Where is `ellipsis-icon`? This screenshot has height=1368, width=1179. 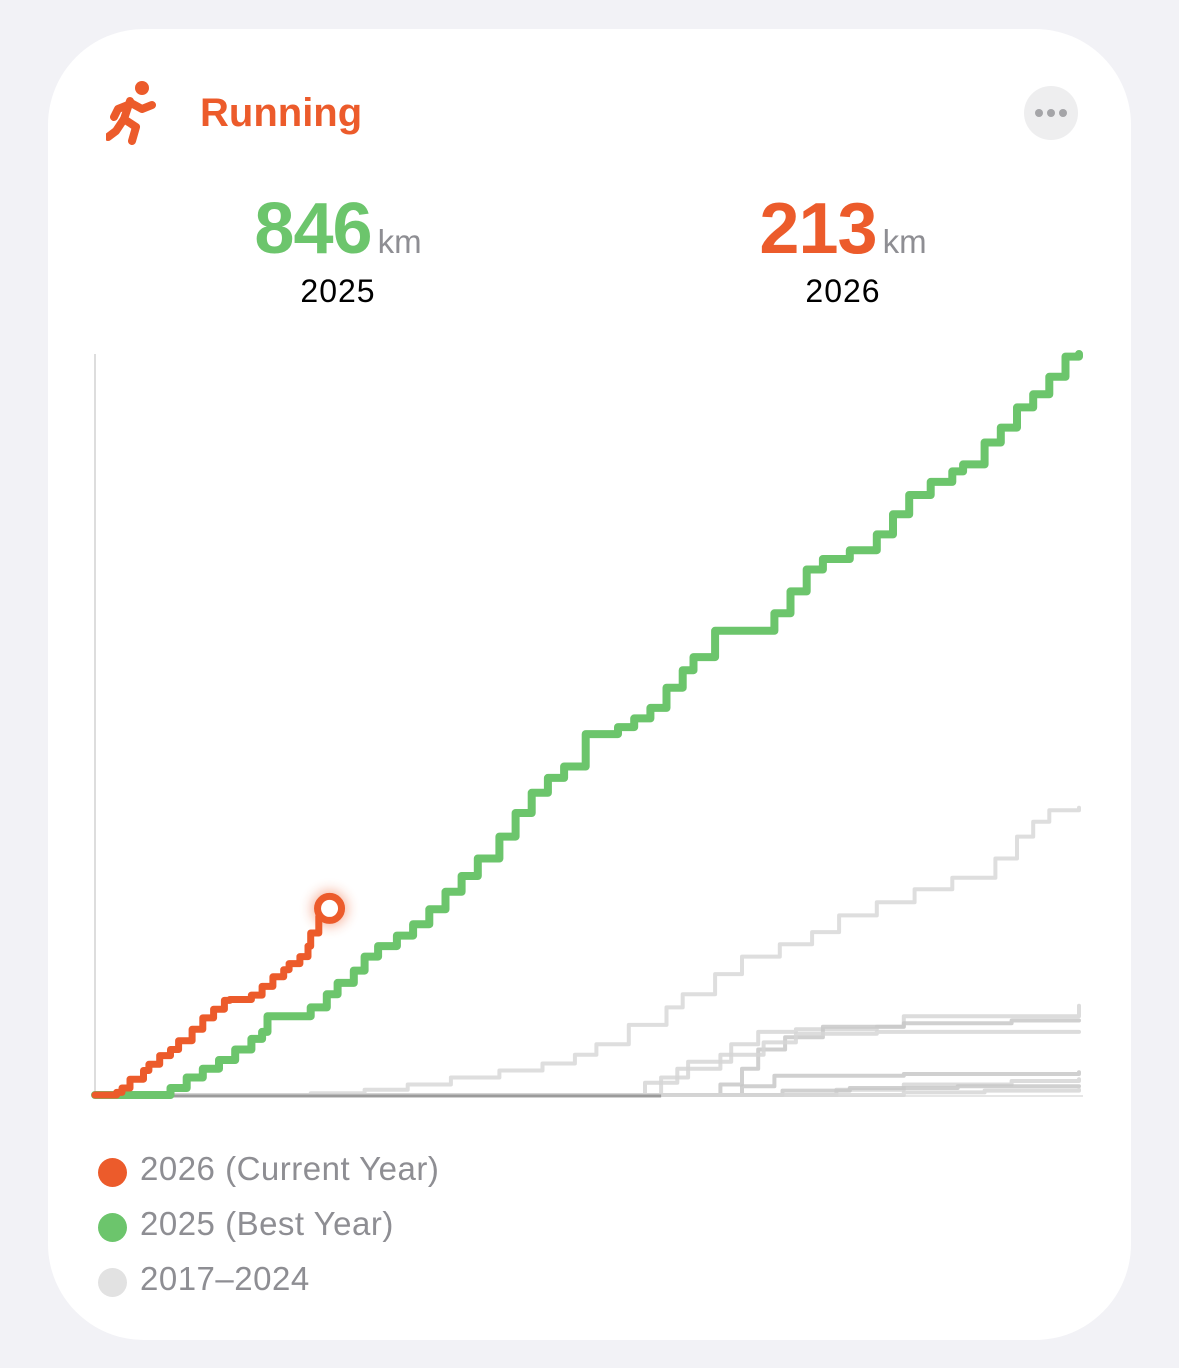
ellipsis-icon is located at coordinates (1051, 113).